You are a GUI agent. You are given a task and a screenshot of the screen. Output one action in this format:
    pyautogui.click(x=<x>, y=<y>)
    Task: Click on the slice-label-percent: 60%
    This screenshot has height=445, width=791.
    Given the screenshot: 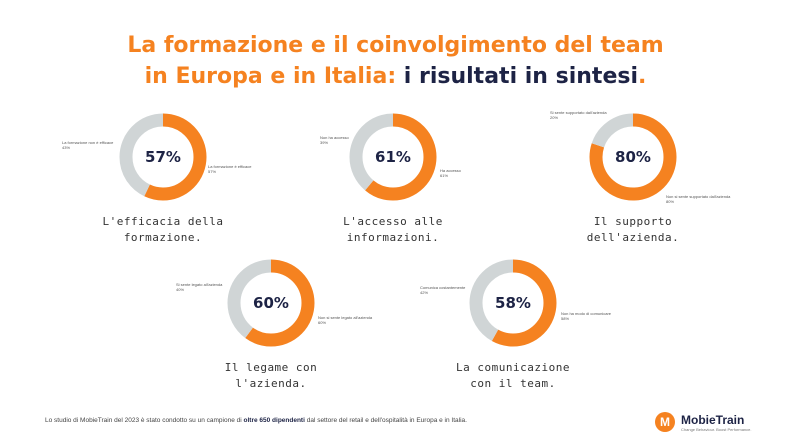 What is the action you would take?
    pyautogui.click(x=322, y=322)
    